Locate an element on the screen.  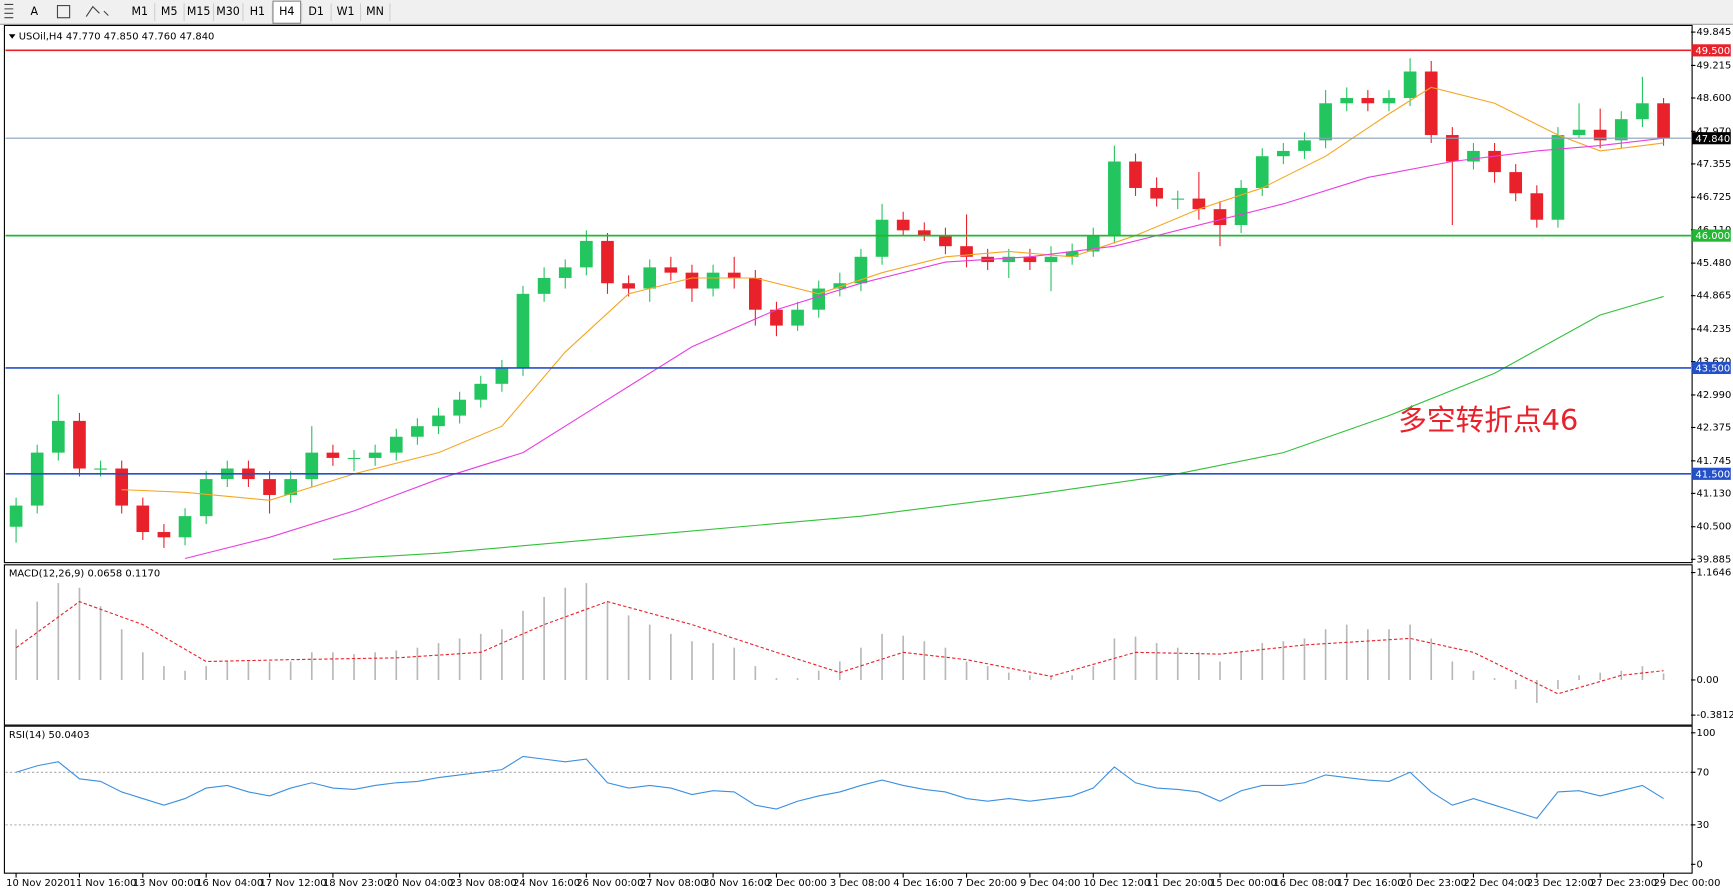
timeframe-button: H4 is located at coordinates (286, 11).